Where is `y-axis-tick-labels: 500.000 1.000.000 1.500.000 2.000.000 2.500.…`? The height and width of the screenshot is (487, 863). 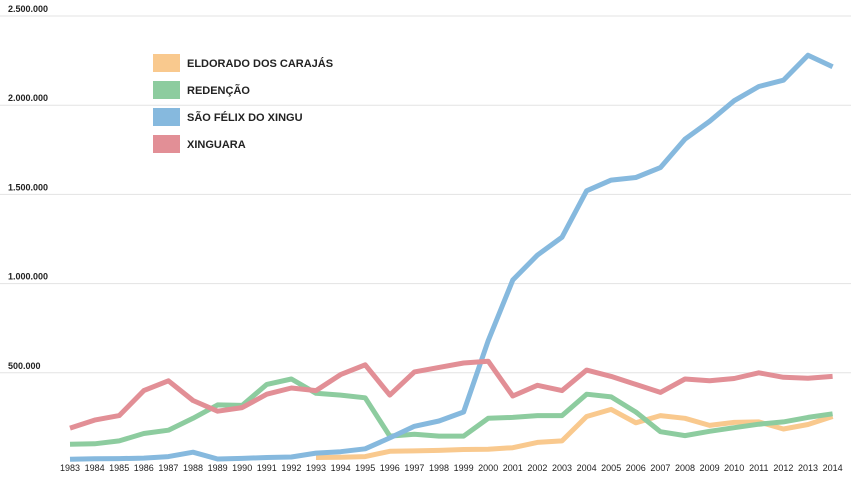
y-axis-tick-labels: 500.000 1.000.000 1.500.000 2.000.000 2.500.… is located at coordinates (28, 187).